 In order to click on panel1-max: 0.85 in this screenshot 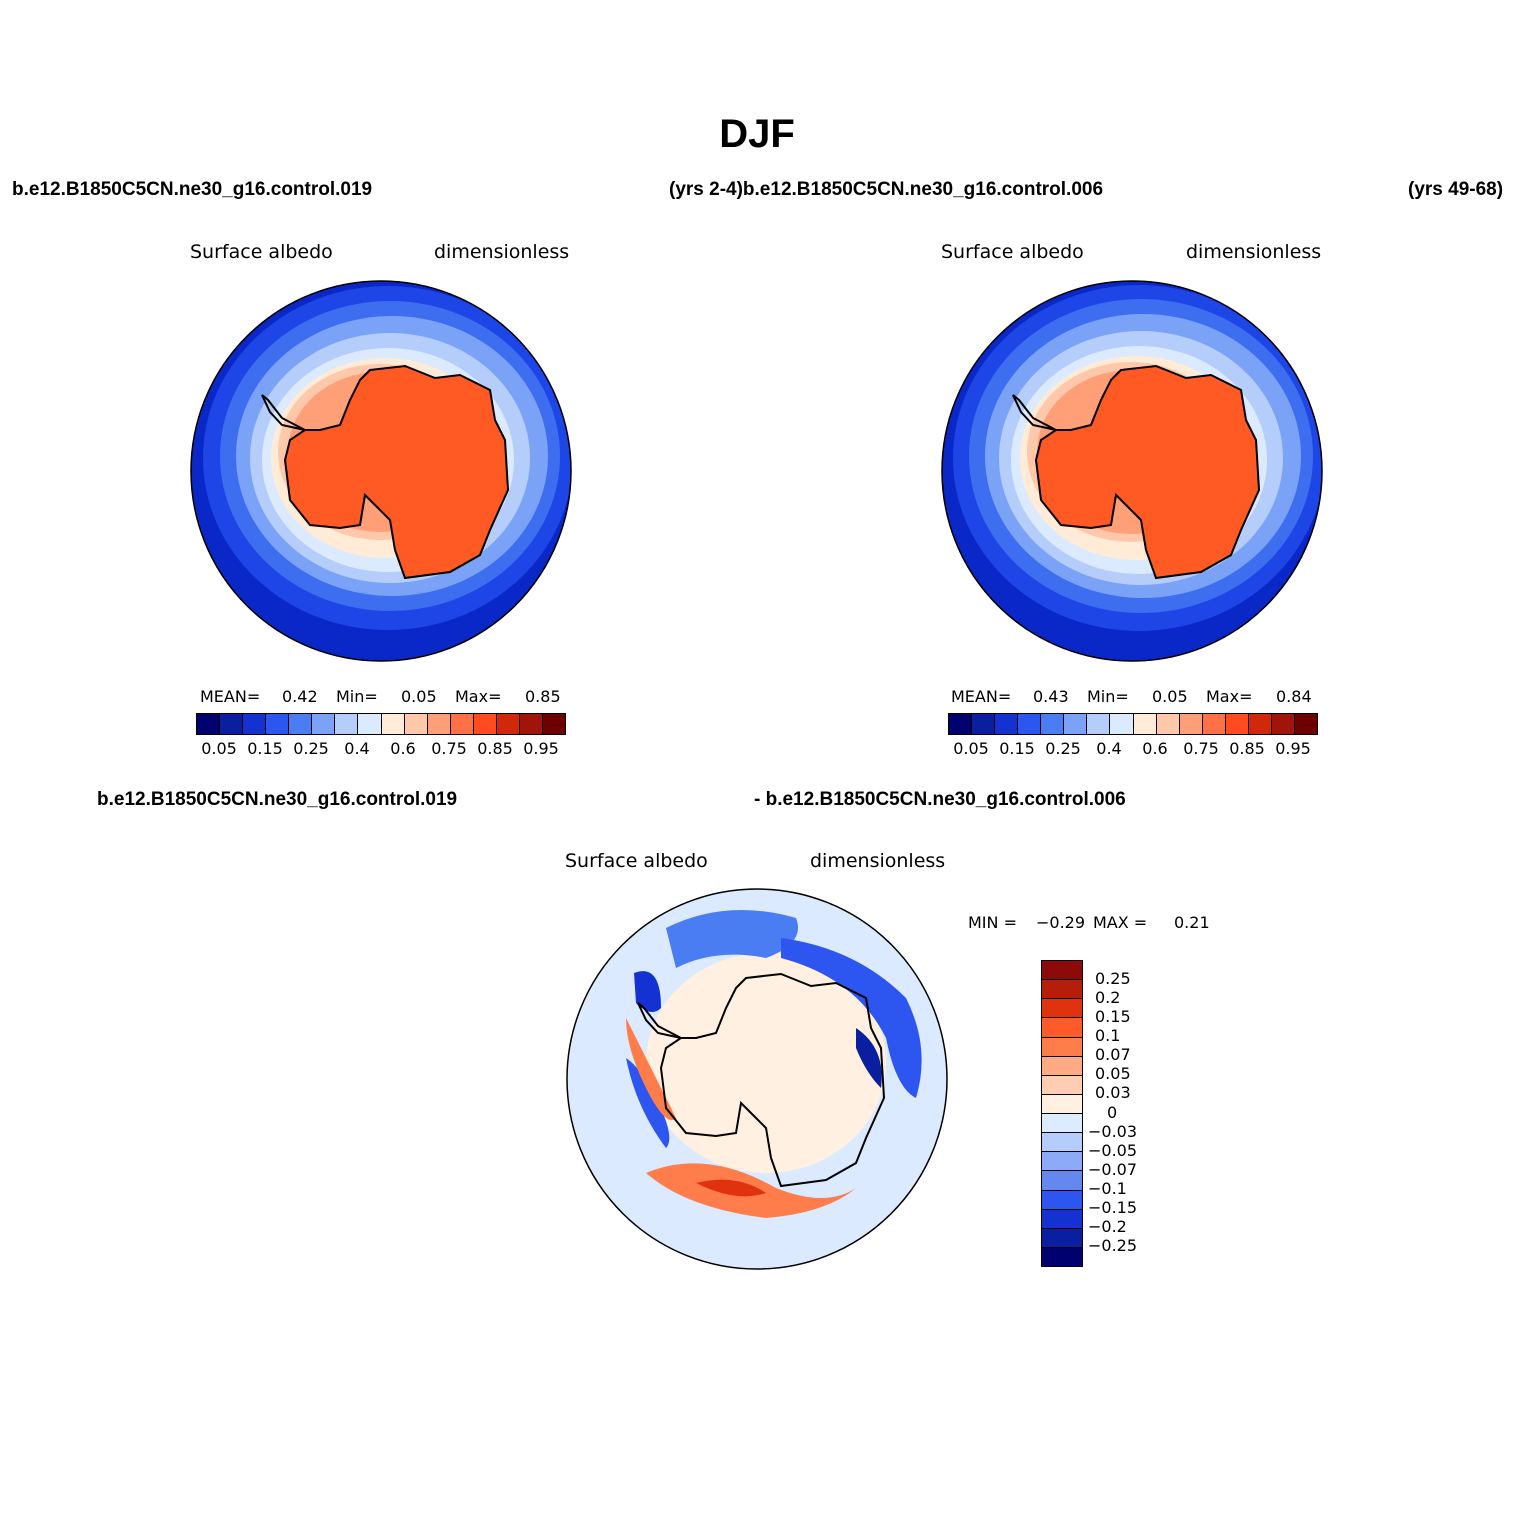, I will do `click(543, 696)`.